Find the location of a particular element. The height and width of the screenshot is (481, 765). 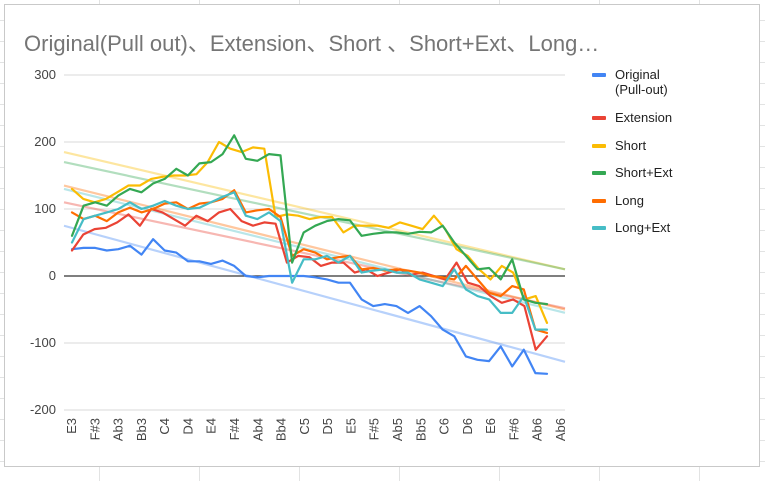

y-tick-label: 0 is located at coordinates (52, 275).